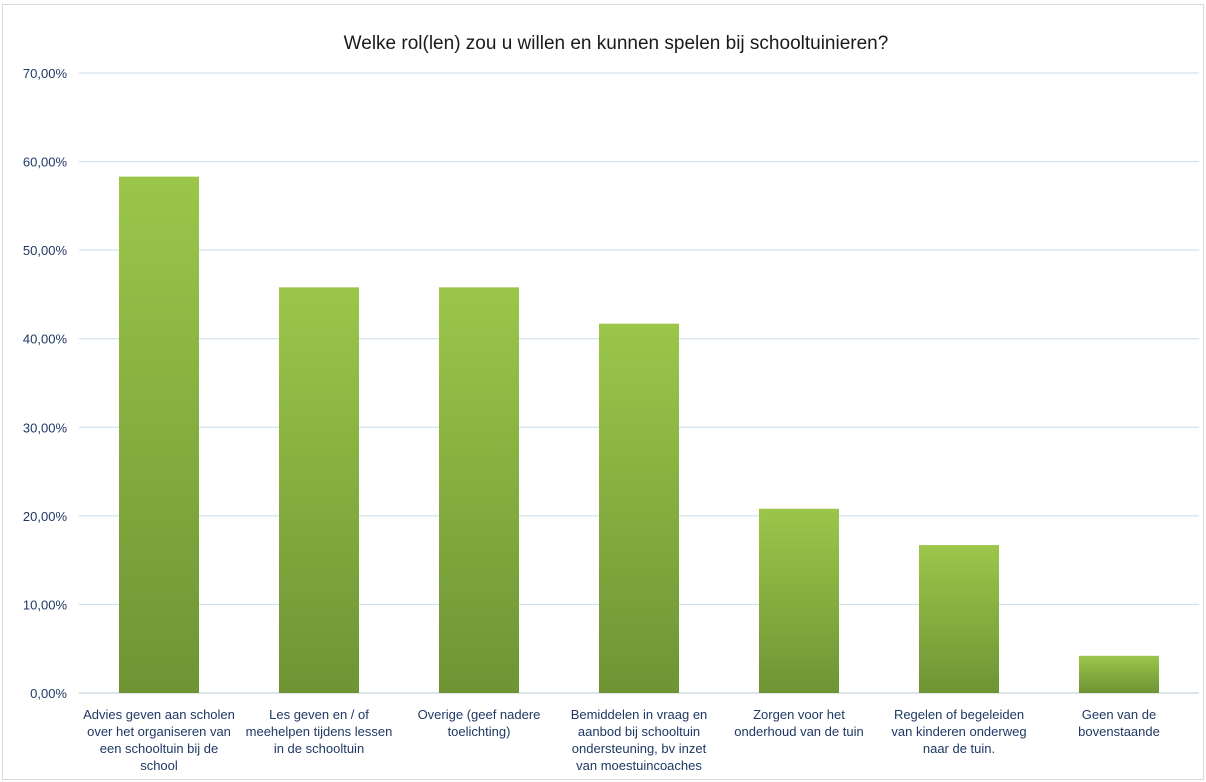 Image resolution: width=1206 pixels, height=782 pixels. I want to click on x-category-label: Overige (geef nadere toelichting), so click(479, 723).